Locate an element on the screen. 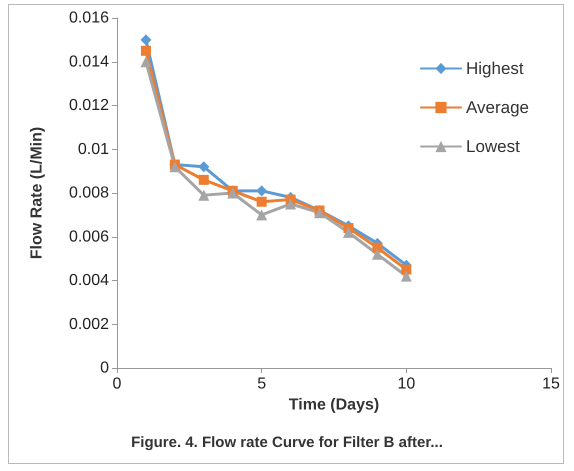 The width and height of the screenshot is (574, 471). y-tick-label: 0.012 is located at coordinates (89, 105).